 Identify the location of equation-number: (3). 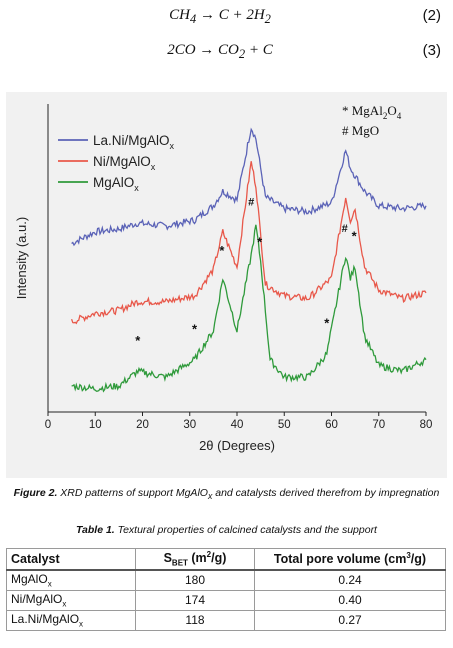
(431, 50).